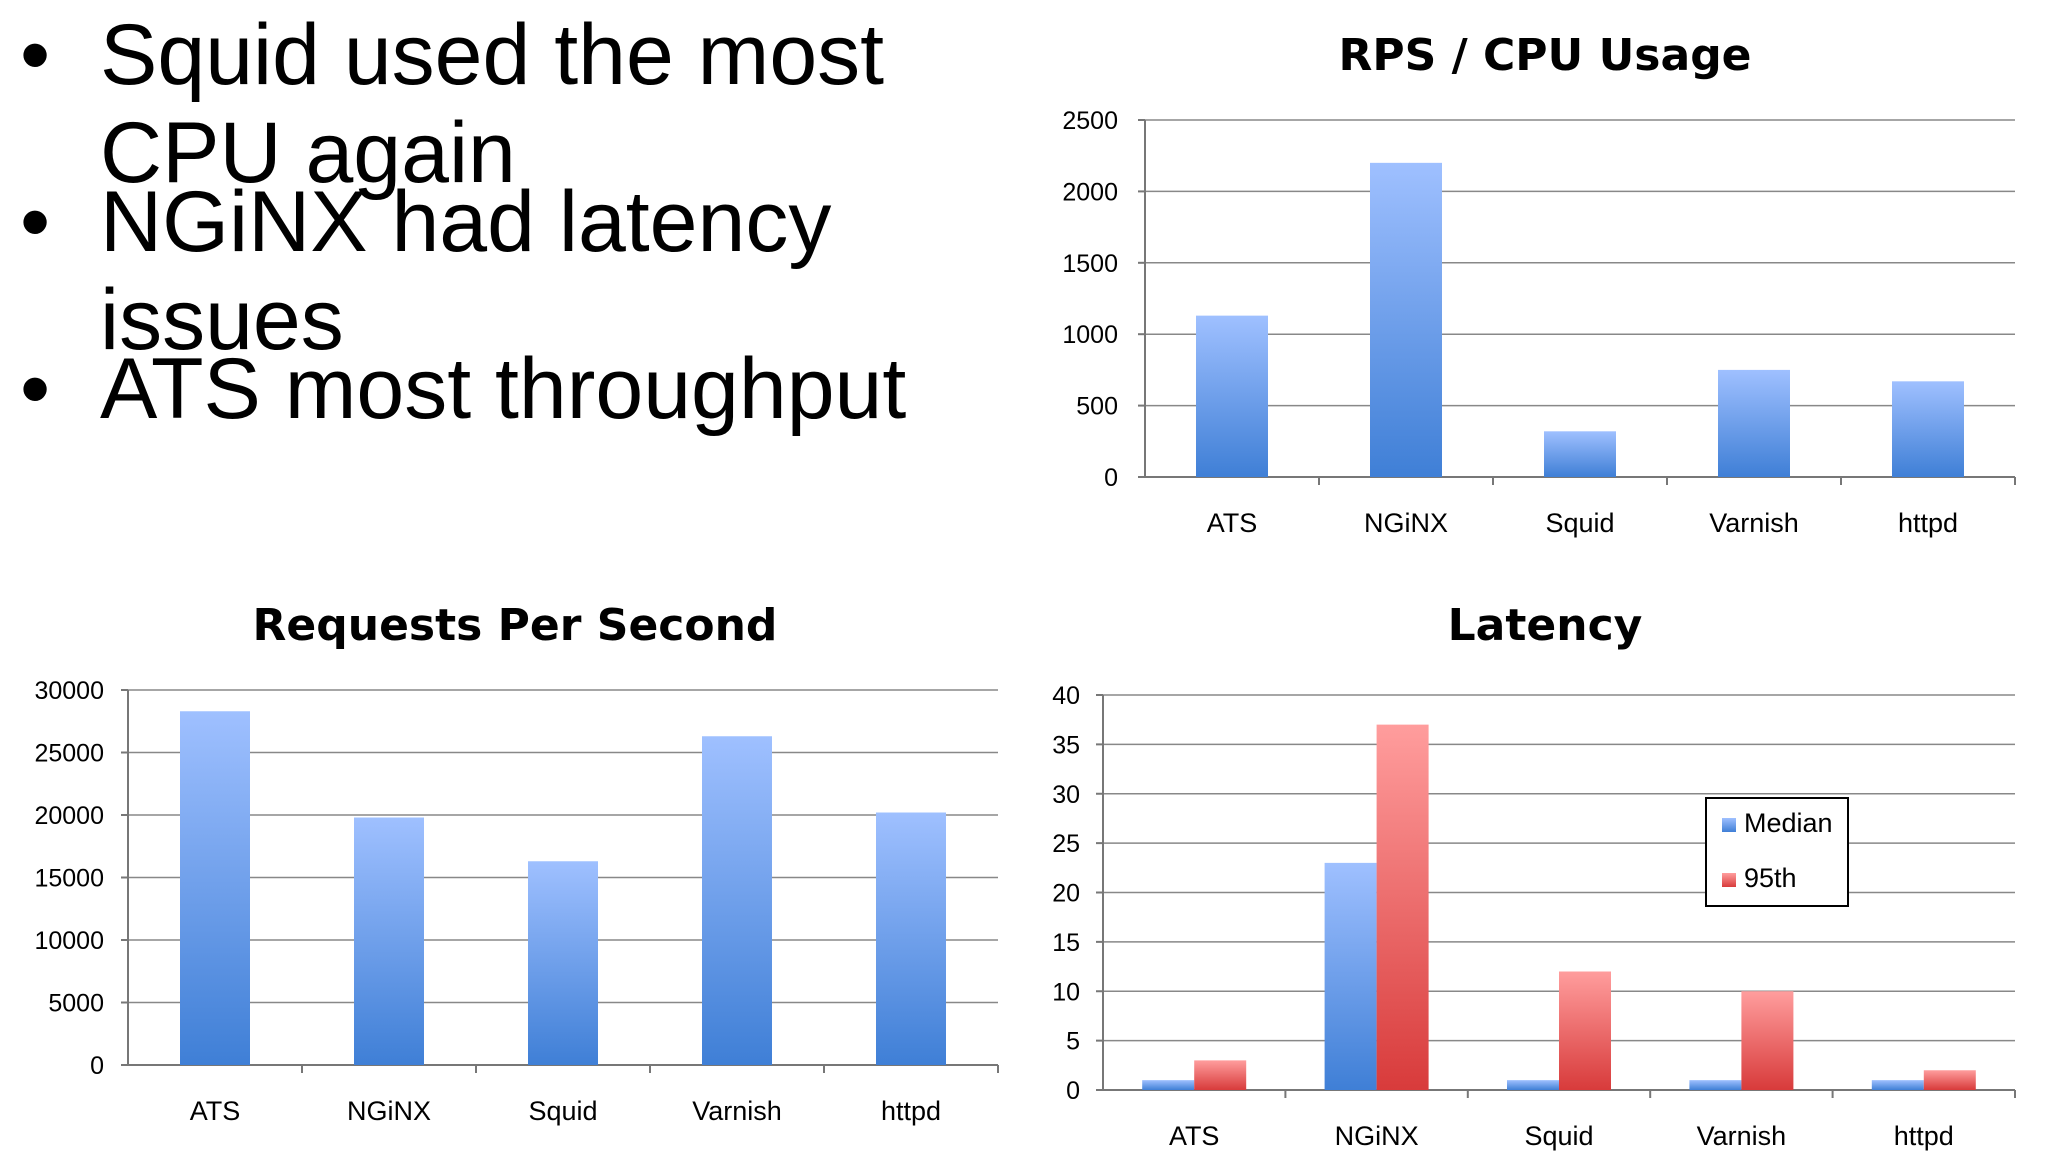  What do you see at coordinates (1066, 795) in the screenshot?
I see `y-tick-label: 30` at bounding box center [1066, 795].